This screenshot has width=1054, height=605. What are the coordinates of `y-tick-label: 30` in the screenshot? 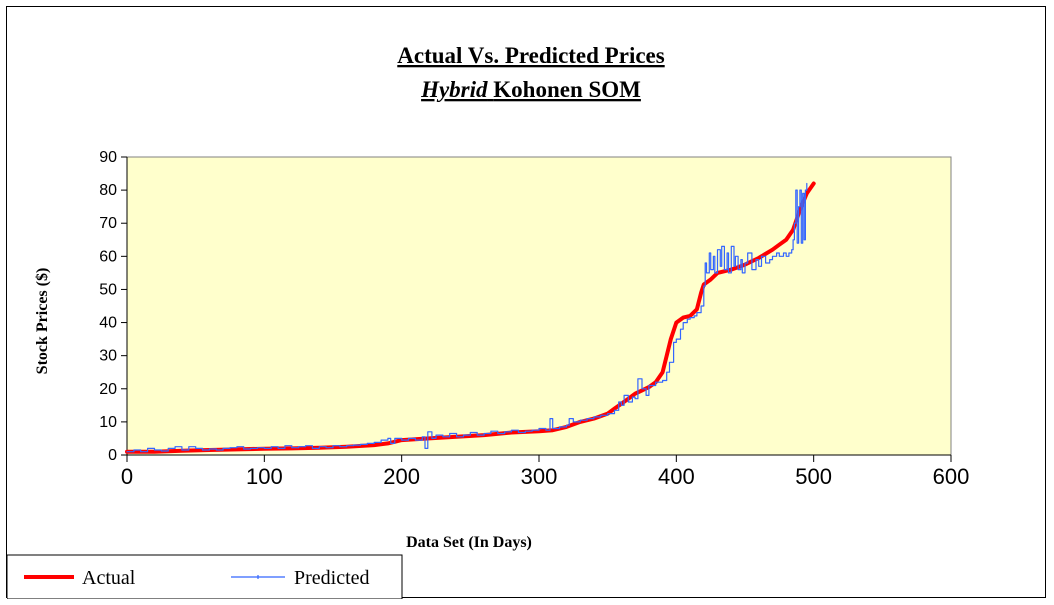 It's located at (108, 356).